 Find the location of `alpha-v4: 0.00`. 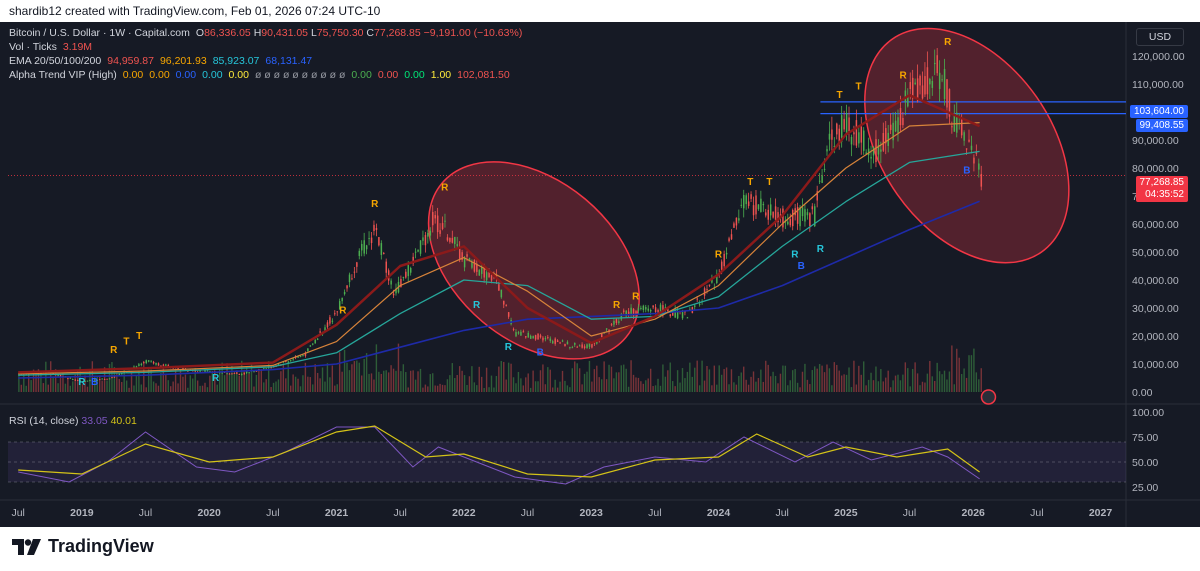

alpha-v4: 0.00 is located at coordinates (238, 75).